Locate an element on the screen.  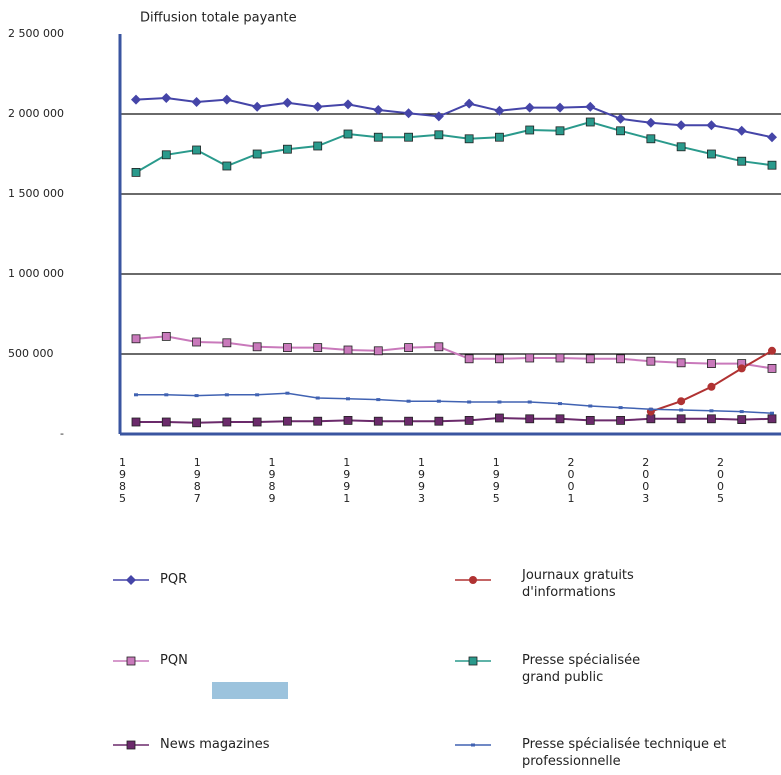
x-tick-label: 1989 is located at coordinates (272, 480).